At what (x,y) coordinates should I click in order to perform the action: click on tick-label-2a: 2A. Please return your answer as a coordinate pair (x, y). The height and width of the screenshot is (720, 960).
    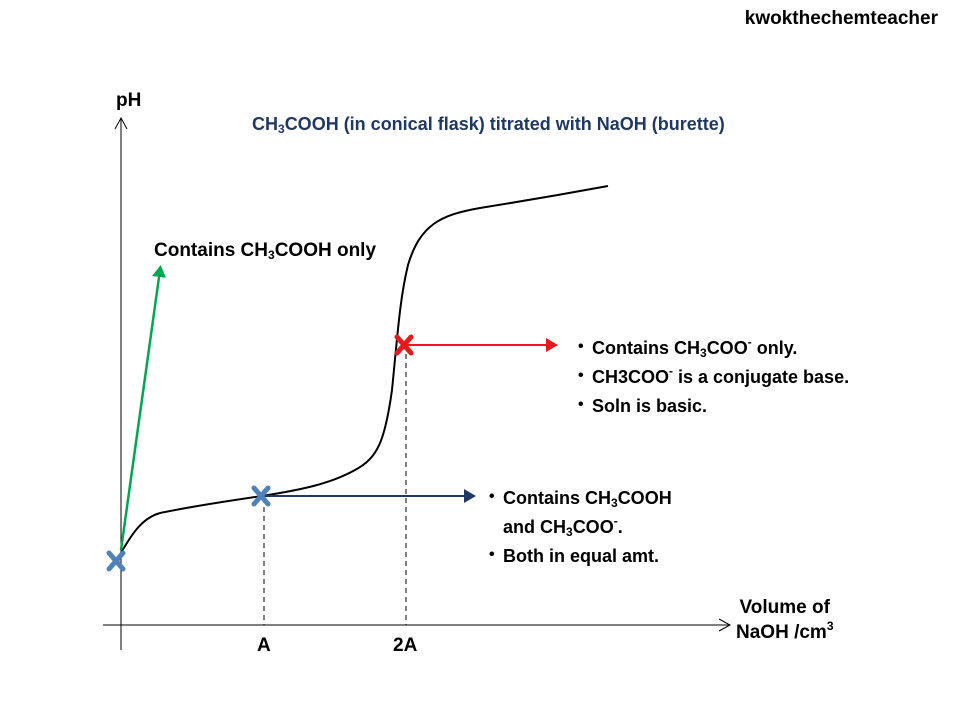
    Looking at the image, I should click on (405, 645).